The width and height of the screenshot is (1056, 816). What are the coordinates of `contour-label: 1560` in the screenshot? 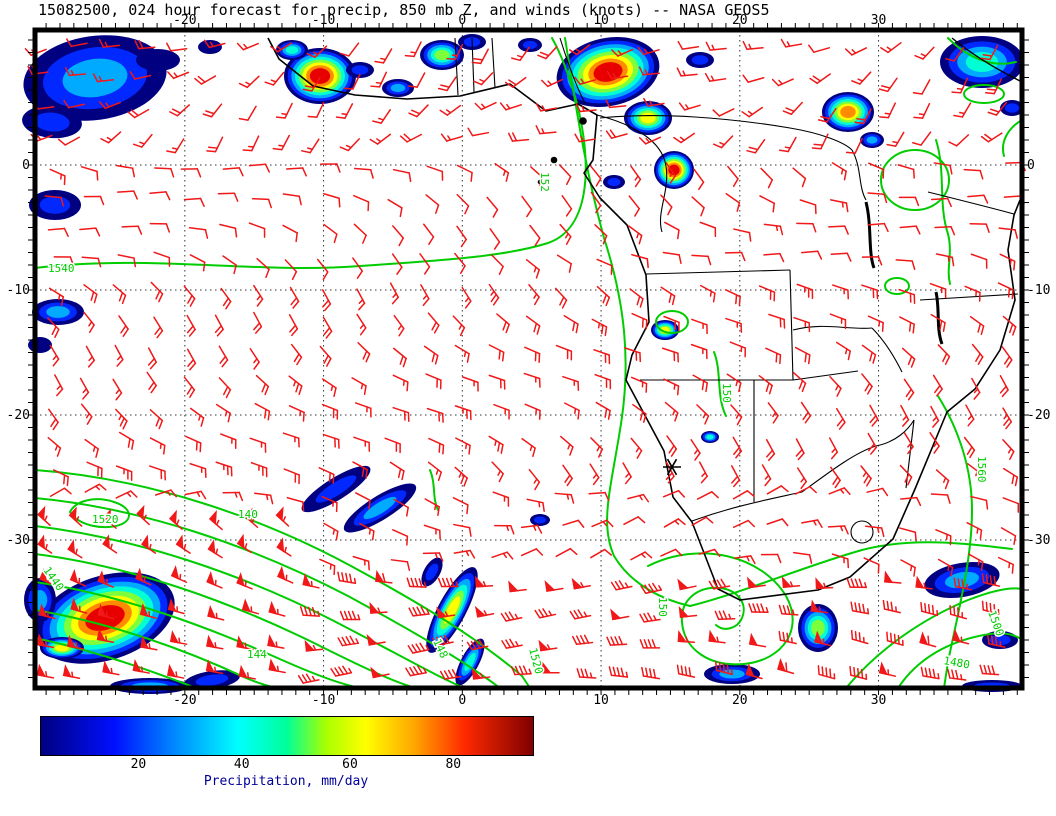 It's located at (981, 469).